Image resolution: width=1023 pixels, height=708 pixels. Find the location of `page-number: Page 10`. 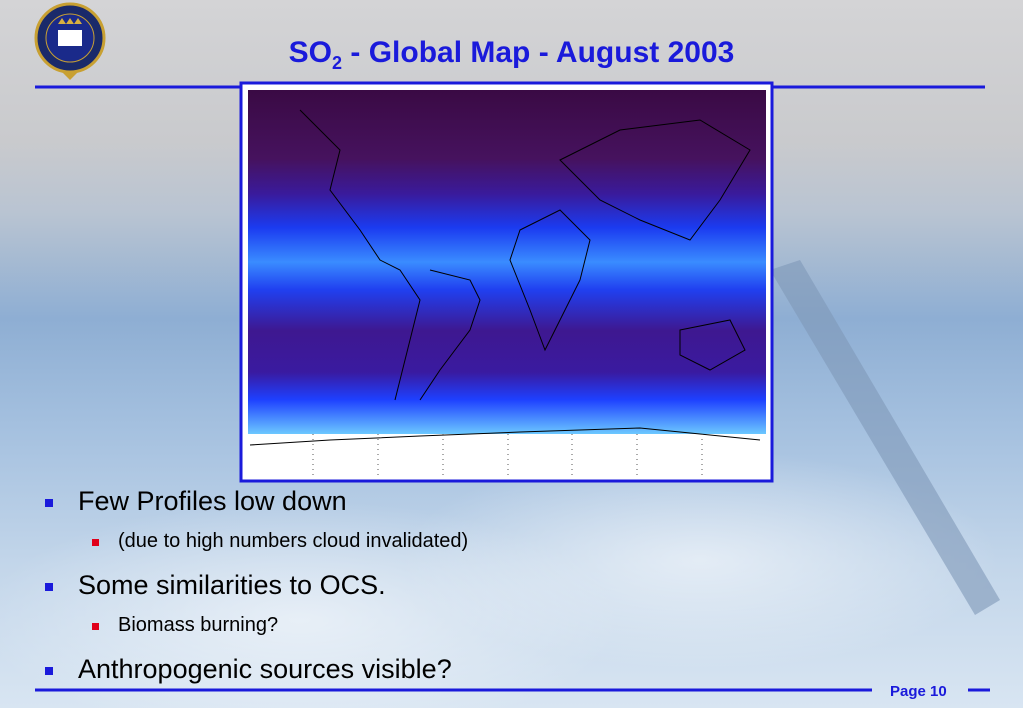

page-number: Page 10 is located at coordinates (918, 691).